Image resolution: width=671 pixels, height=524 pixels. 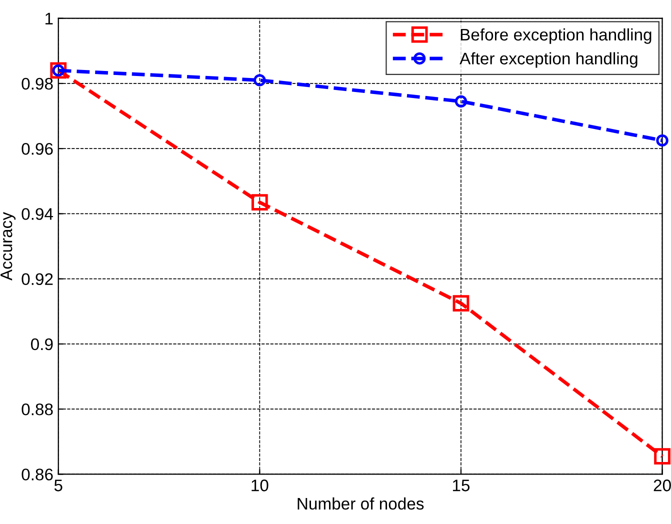 What do you see at coordinates (556, 36) in the screenshot?
I see `legend-label: Before exception handling` at bounding box center [556, 36].